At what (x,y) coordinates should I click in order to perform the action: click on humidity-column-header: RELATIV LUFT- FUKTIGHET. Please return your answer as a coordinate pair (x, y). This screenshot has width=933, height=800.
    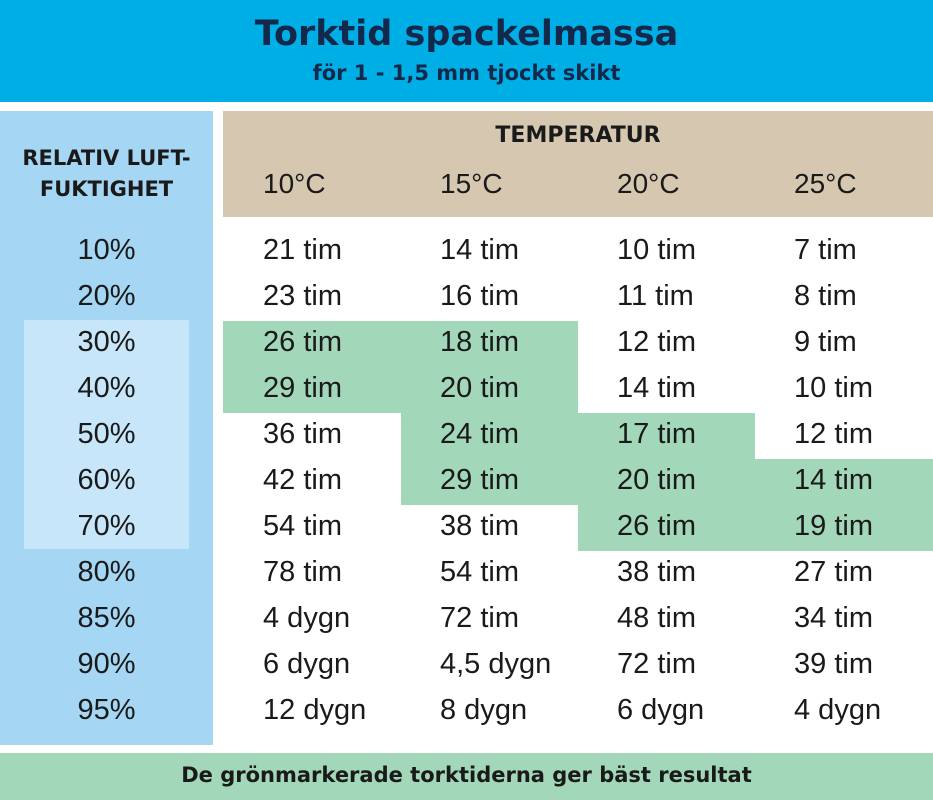
    Looking at the image, I should click on (106, 174).